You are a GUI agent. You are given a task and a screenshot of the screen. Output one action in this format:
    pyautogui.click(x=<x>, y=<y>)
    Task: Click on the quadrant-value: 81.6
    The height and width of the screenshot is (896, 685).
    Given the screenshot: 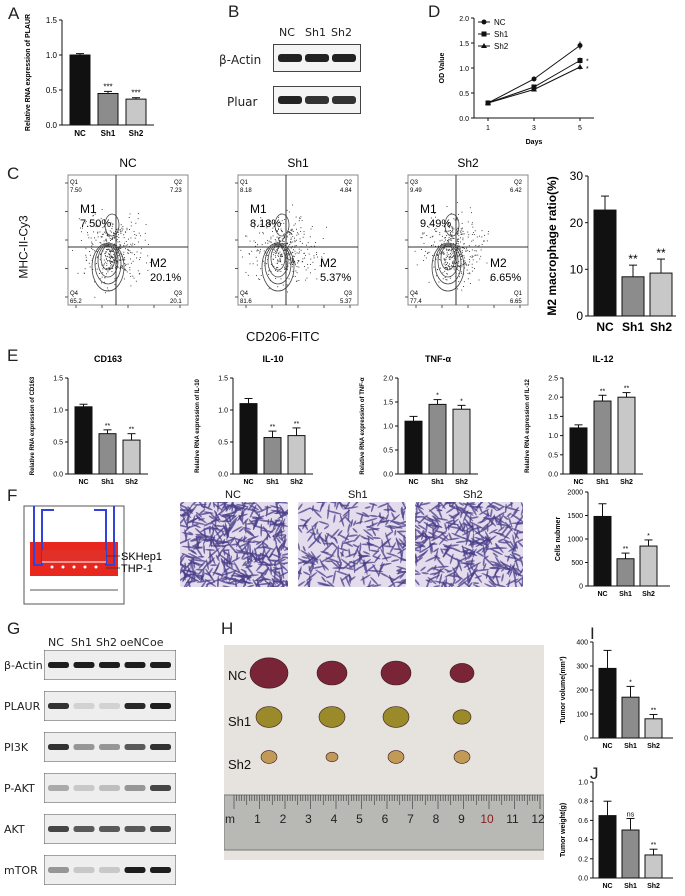 What is the action you would take?
    pyautogui.click(x=246, y=302)
    